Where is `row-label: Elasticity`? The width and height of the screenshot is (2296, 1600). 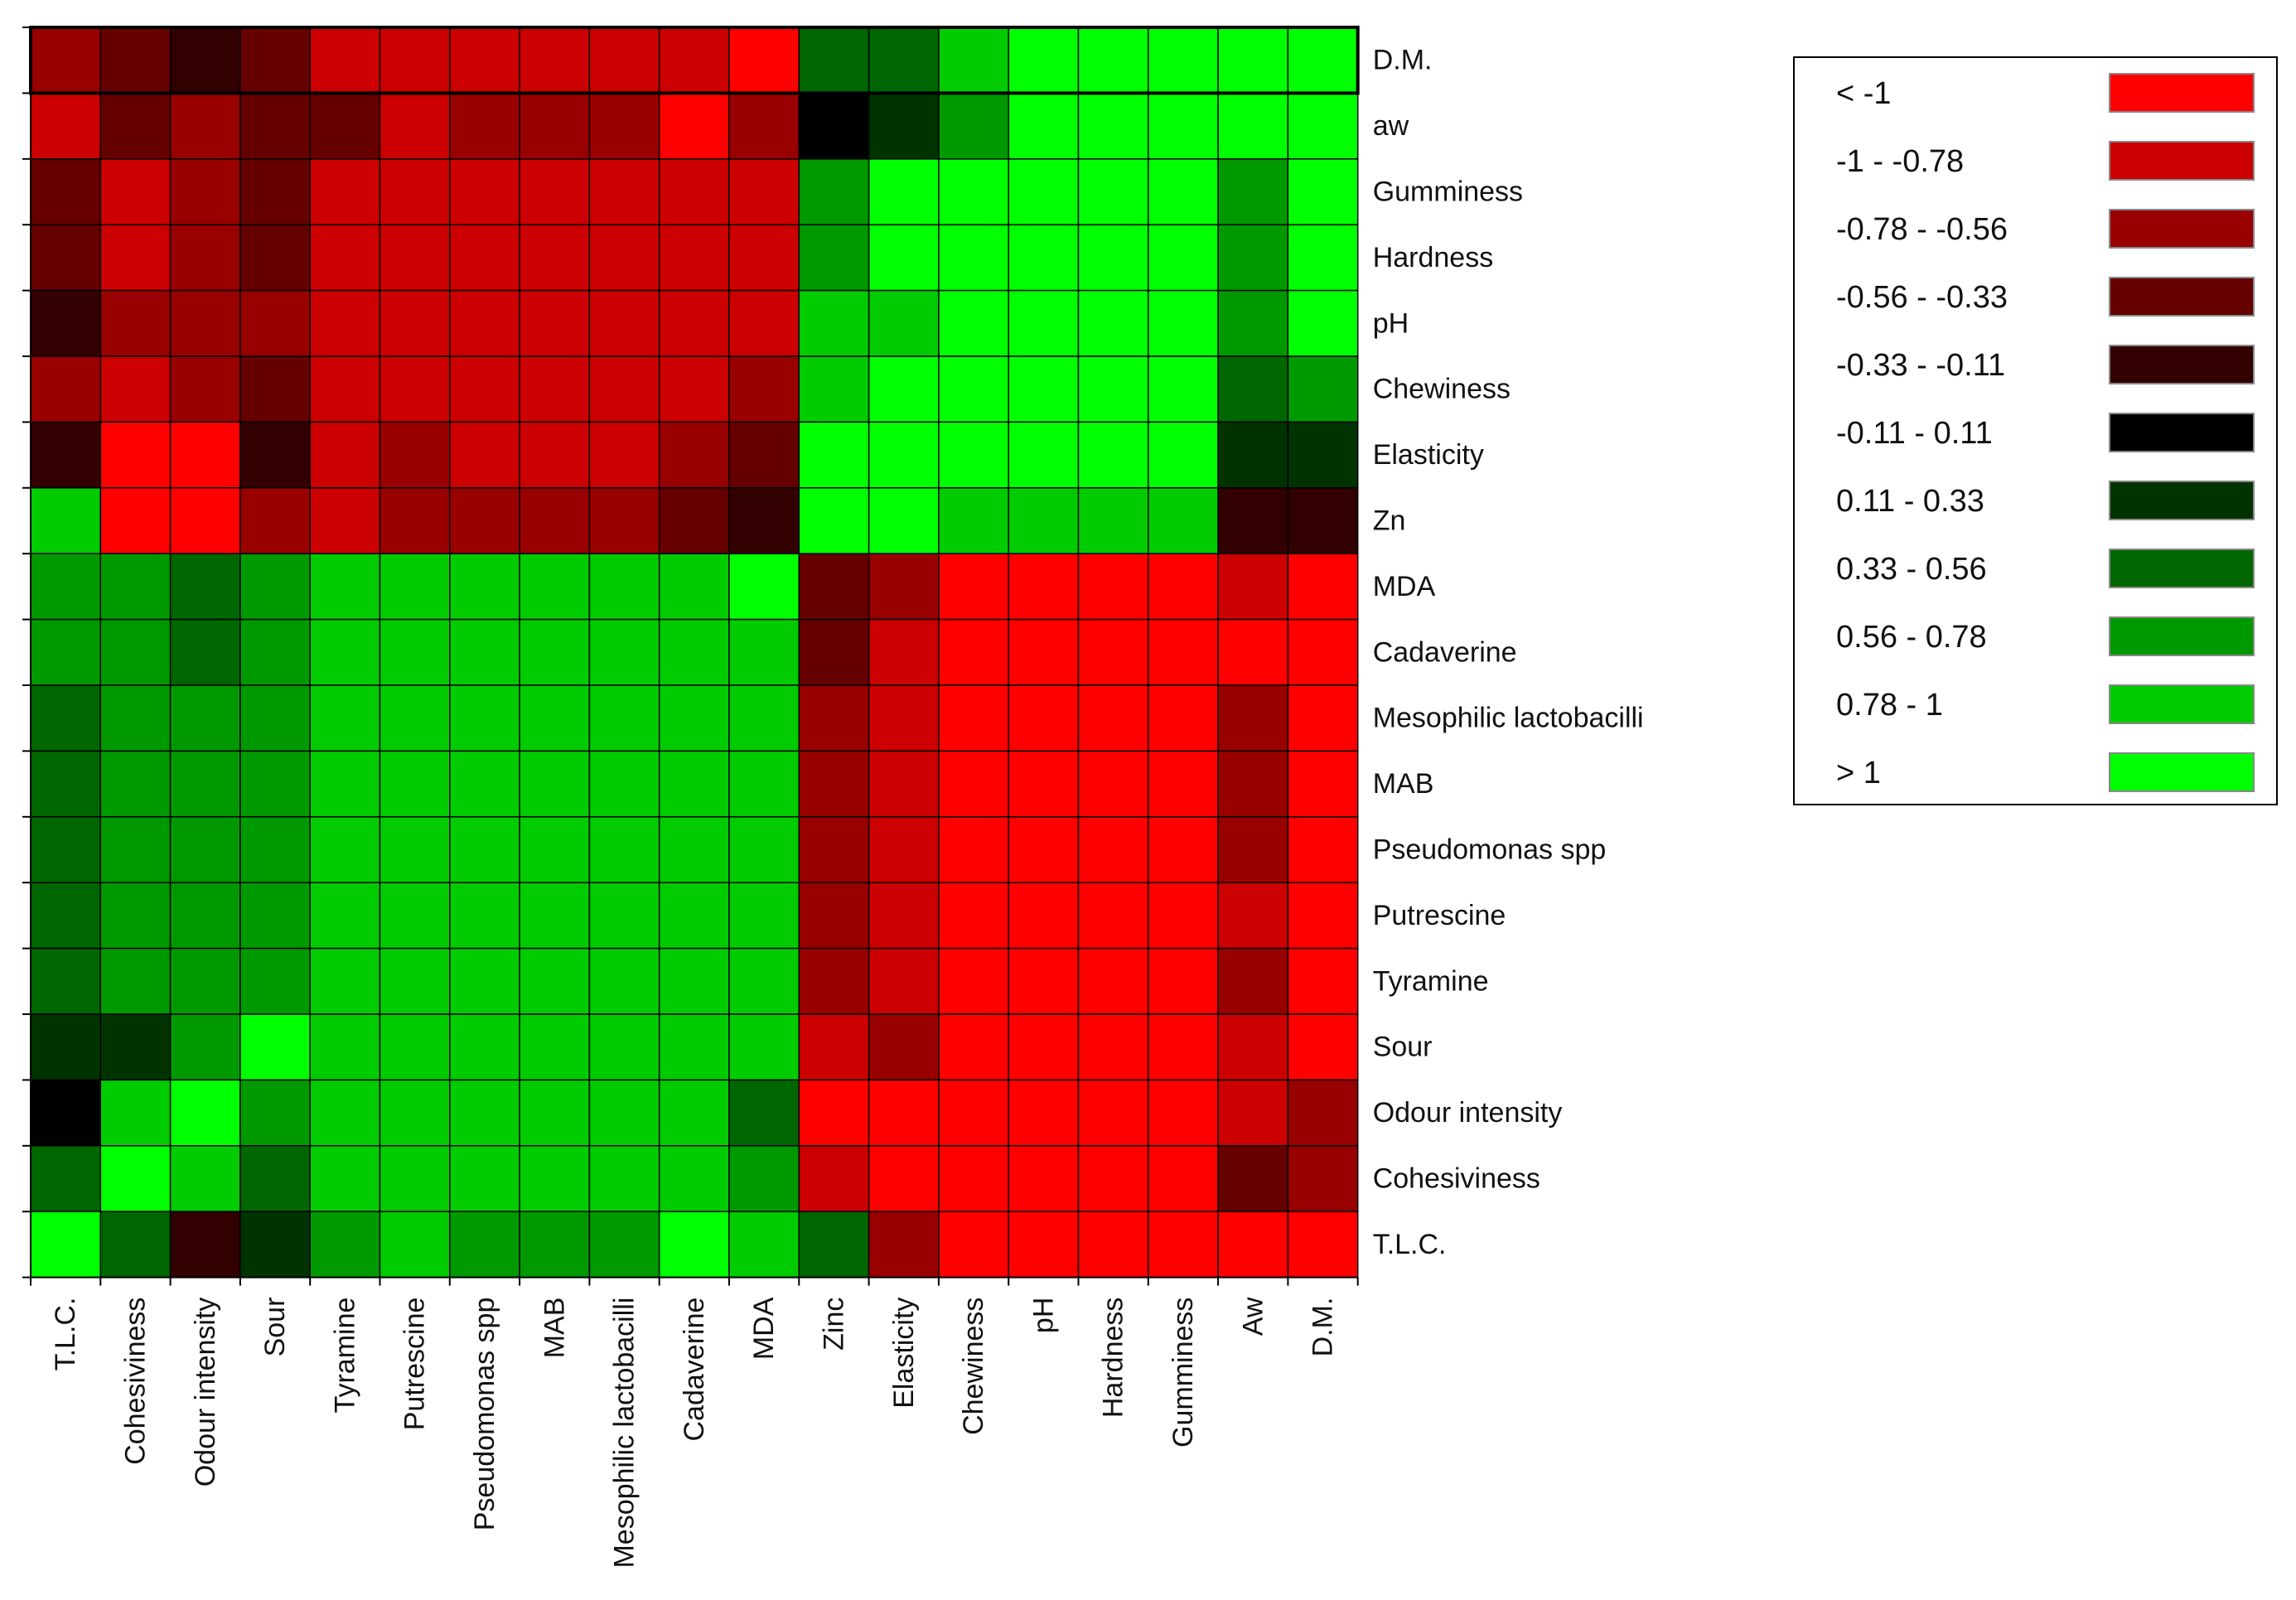 row-label: Elasticity is located at coordinates (1429, 455).